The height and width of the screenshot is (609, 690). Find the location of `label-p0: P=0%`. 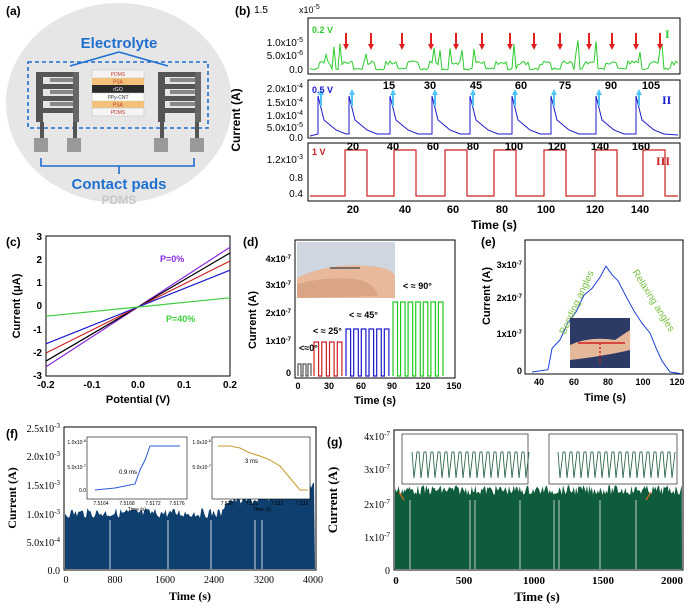

label-p0: P=0% is located at coordinates (172, 259).